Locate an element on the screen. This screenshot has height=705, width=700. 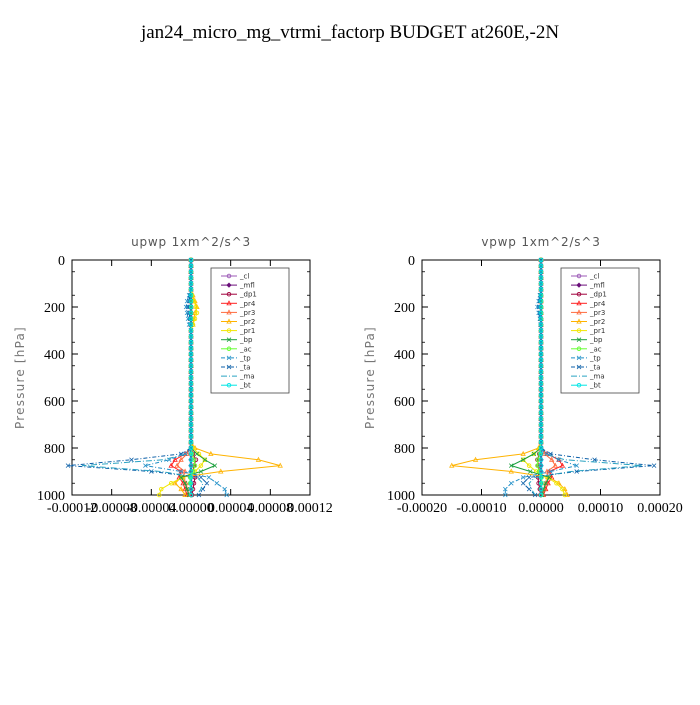
panel-1-ytick-label: 800 is located at coordinates (54, 449).